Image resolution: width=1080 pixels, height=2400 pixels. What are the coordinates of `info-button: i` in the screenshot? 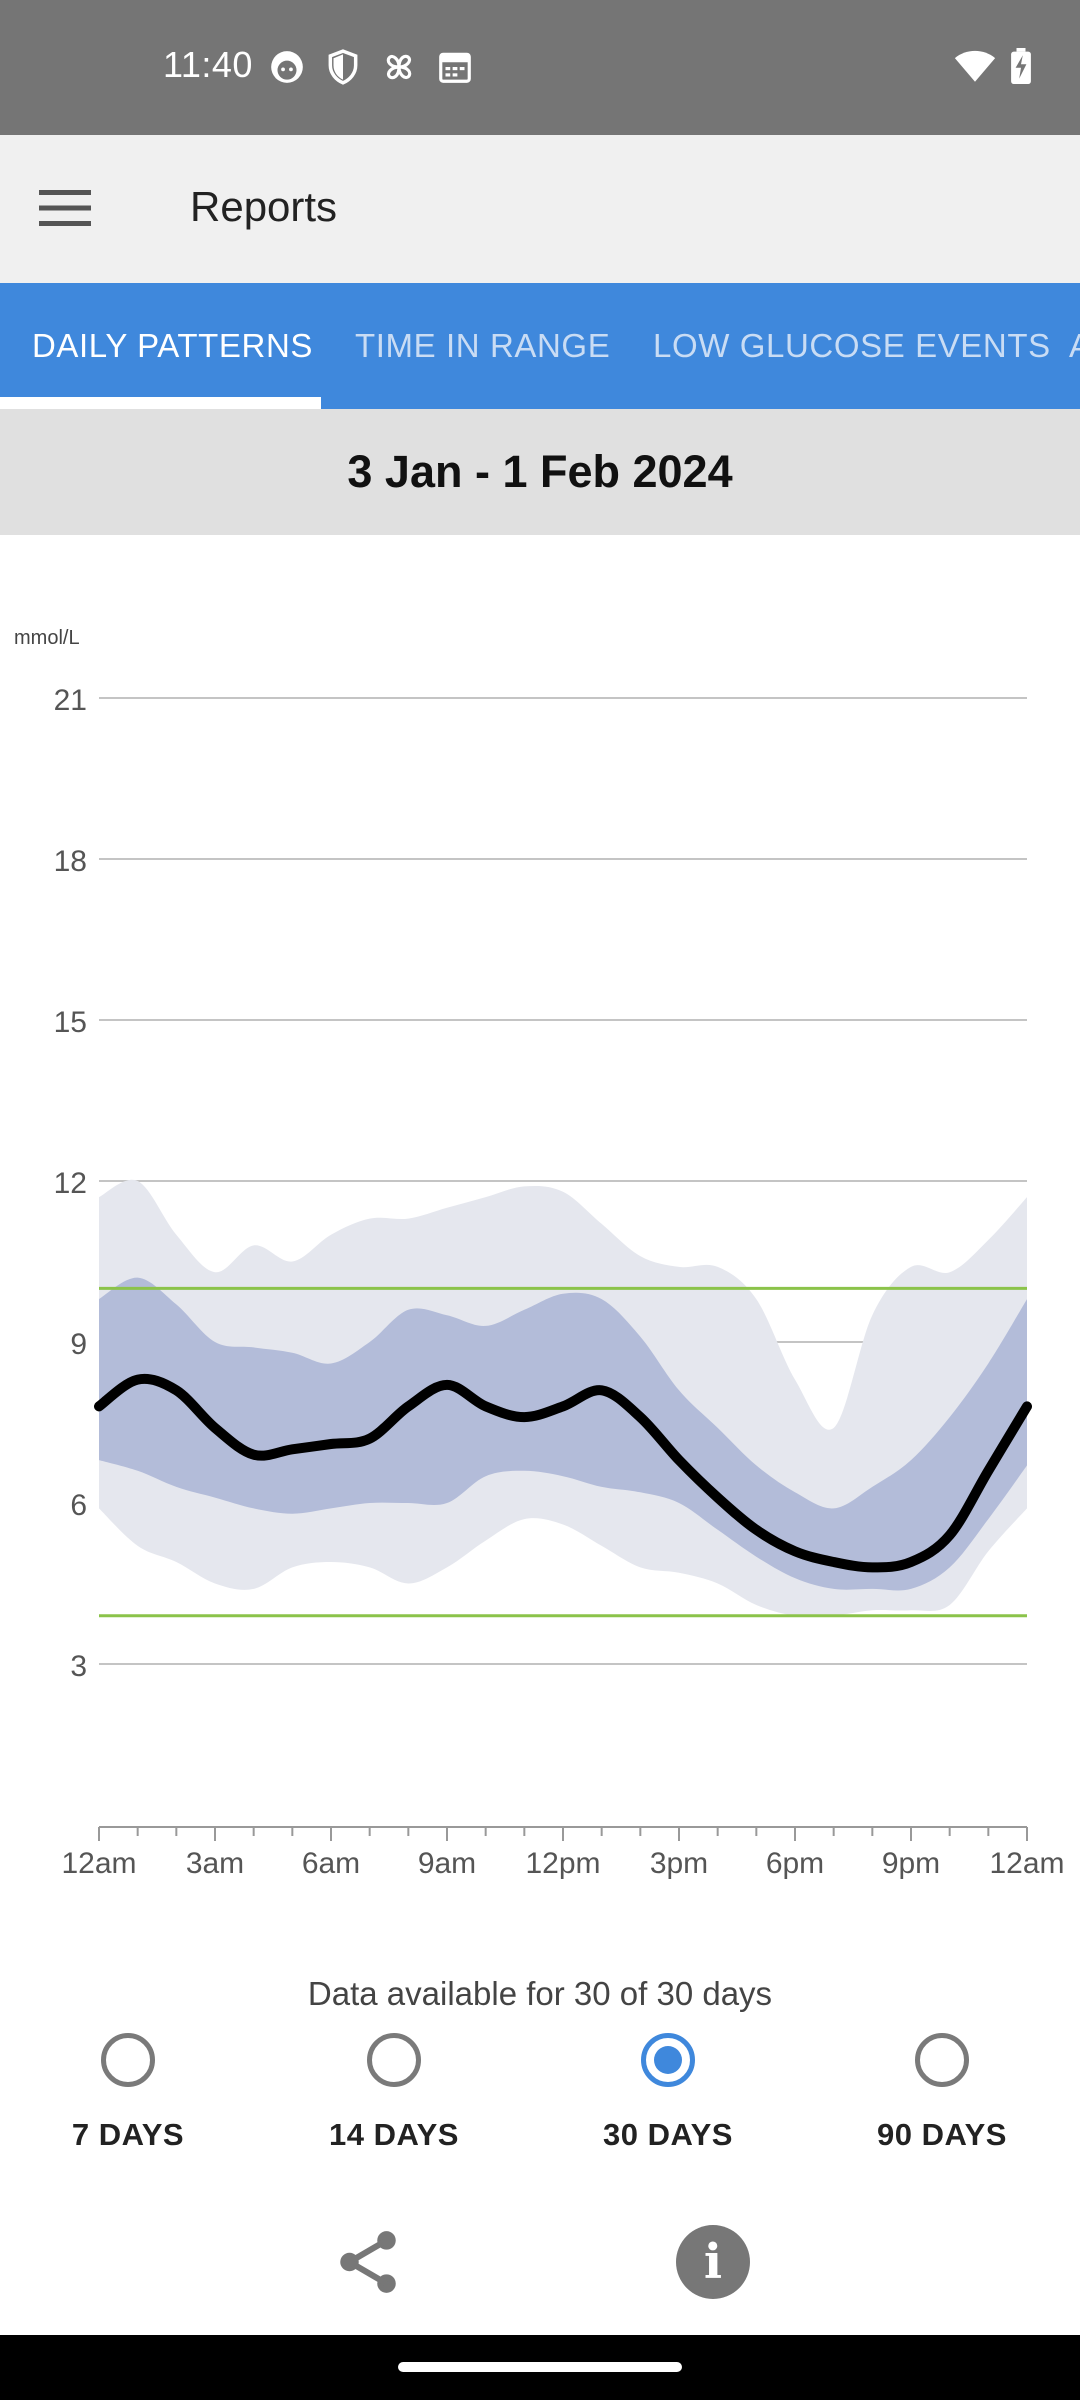 It's located at (713, 2262).